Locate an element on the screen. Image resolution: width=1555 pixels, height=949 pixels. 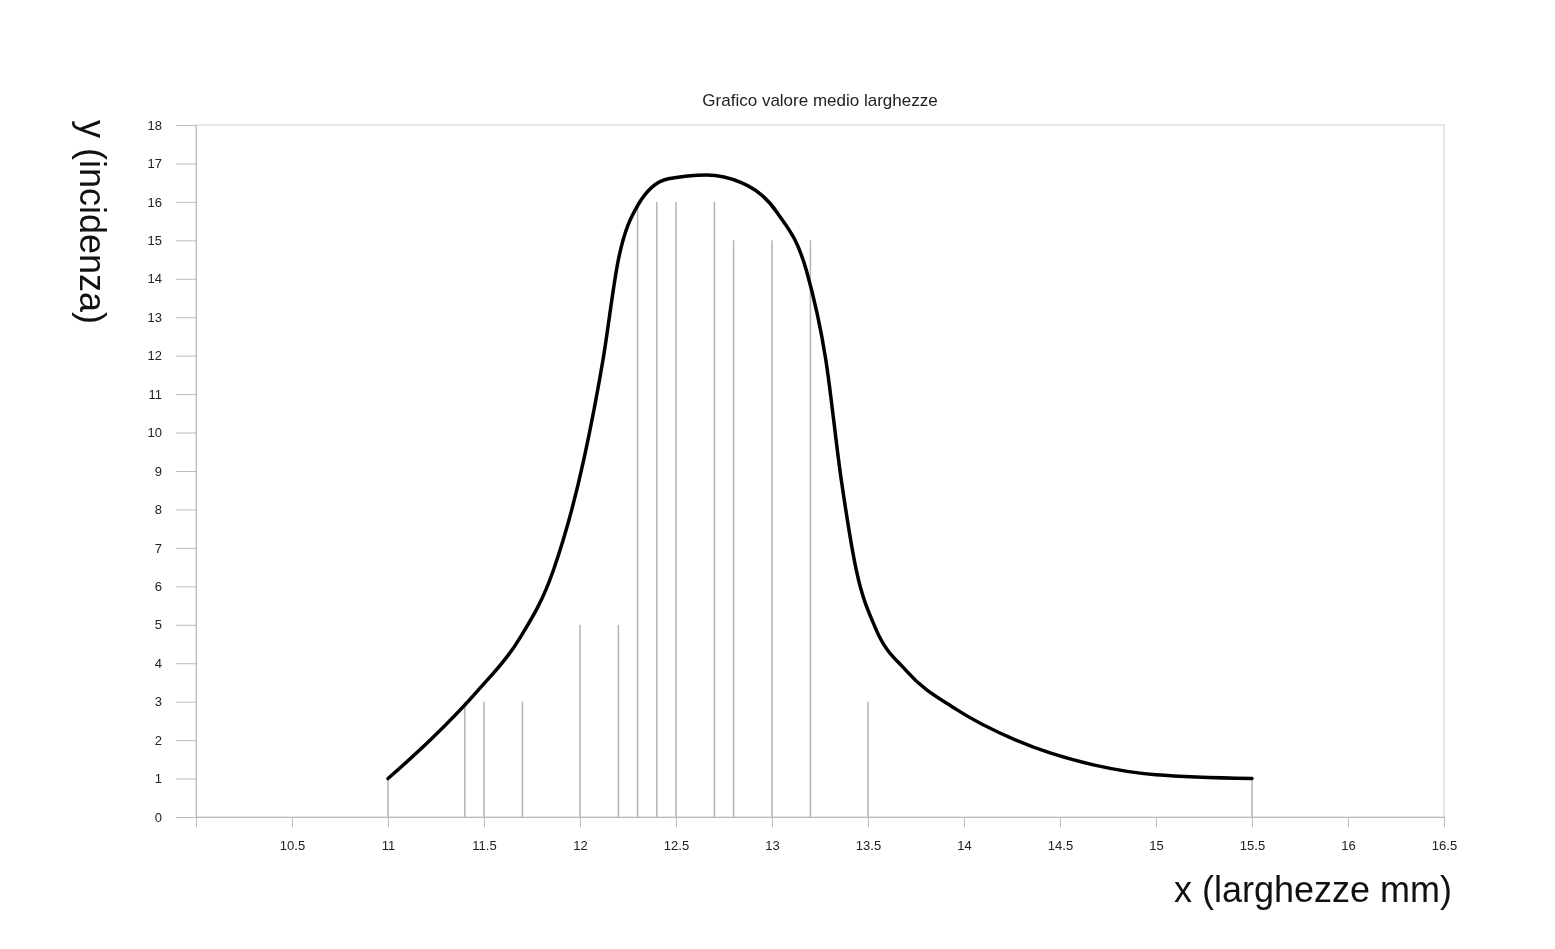
x-tick-label: 16 is located at coordinates (1348, 846).